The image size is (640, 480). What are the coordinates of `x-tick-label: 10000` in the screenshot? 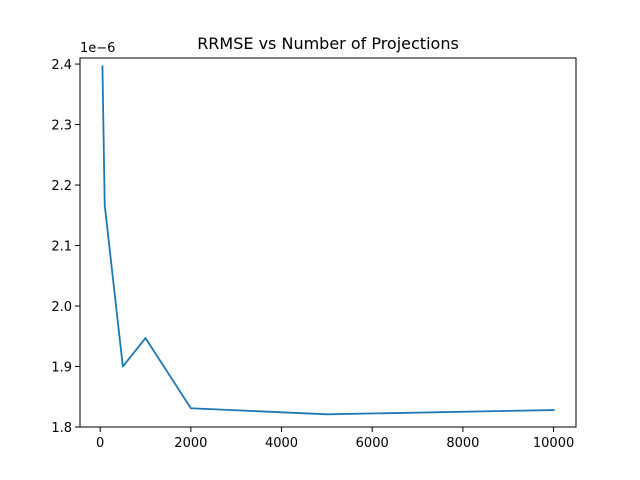 It's located at (553, 443).